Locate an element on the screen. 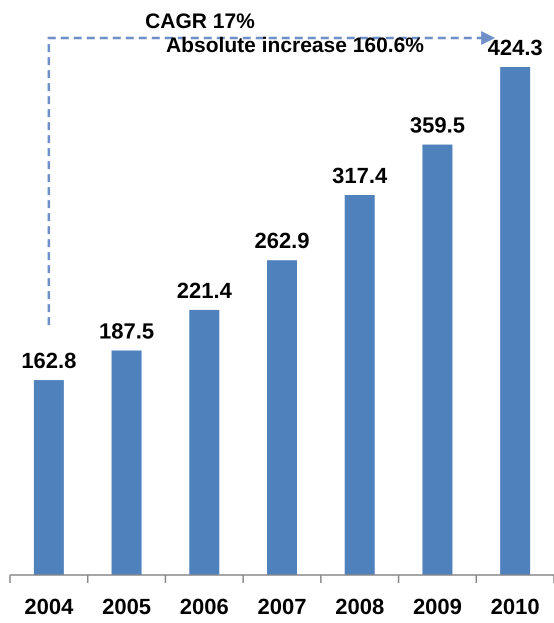 The height and width of the screenshot is (623, 554). x-tick-label: 2006 is located at coordinates (204, 606).